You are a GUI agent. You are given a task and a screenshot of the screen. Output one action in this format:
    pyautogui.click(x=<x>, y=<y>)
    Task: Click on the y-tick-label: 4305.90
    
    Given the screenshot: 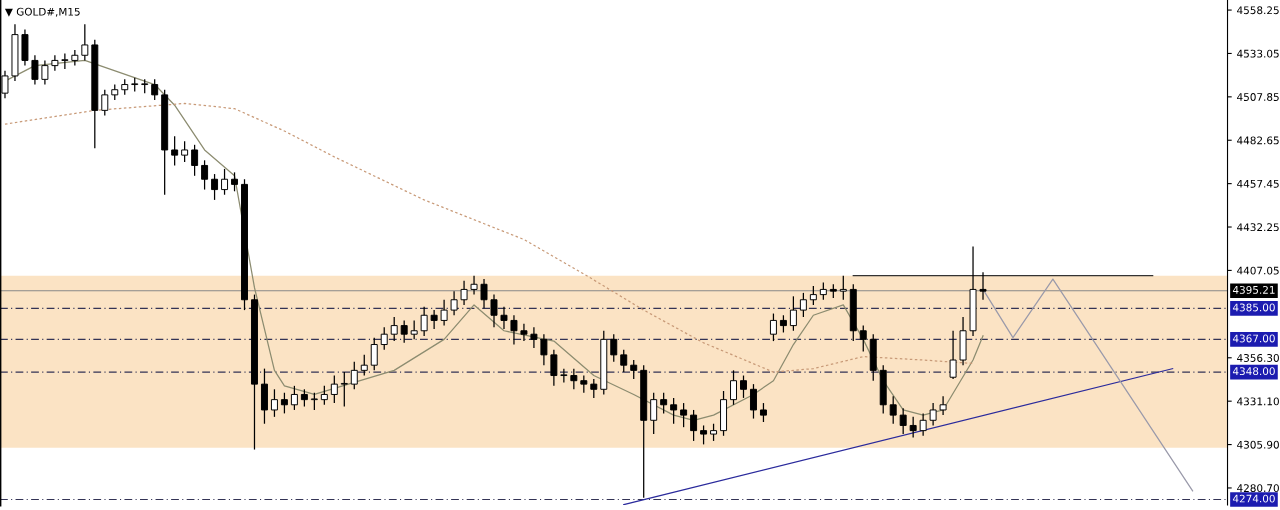 What is the action you would take?
    pyautogui.click(x=1258, y=444)
    